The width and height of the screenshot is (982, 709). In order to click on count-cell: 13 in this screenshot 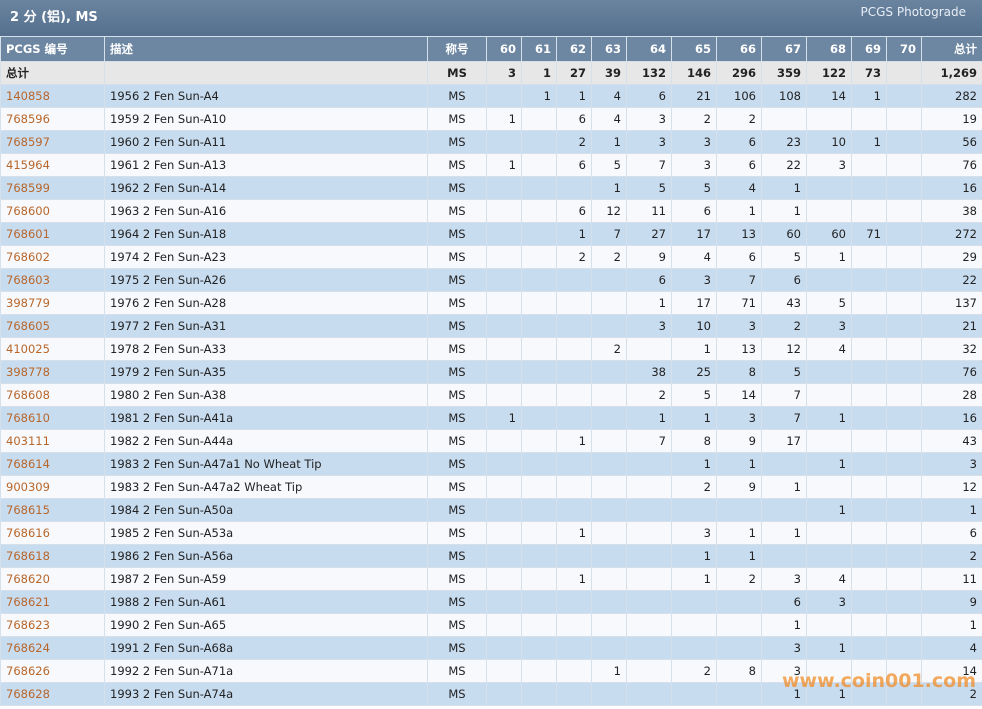, I will do `click(739, 234)`.